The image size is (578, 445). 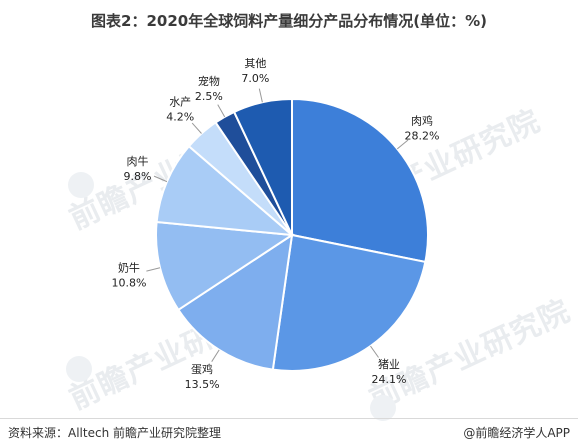 What do you see at coordinates (138, 176) in the screenshot?
I see `slice-value-label: 9.8%` at bounding box center [138, 176].